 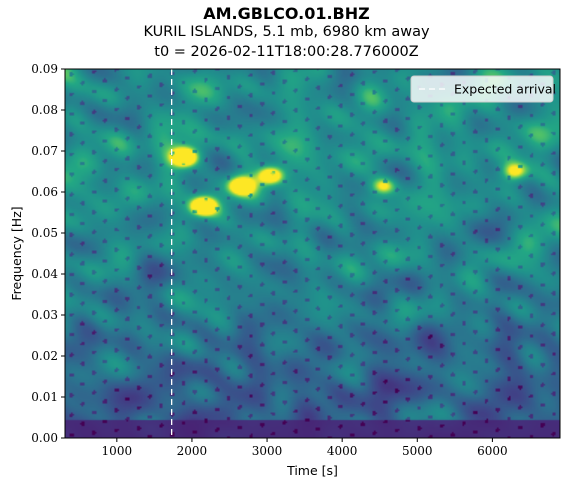 What do you see at coordinates (312, 470) in the screenshot?
I see `x-axis-label: Time [s]` at bounding box center [312, 470].